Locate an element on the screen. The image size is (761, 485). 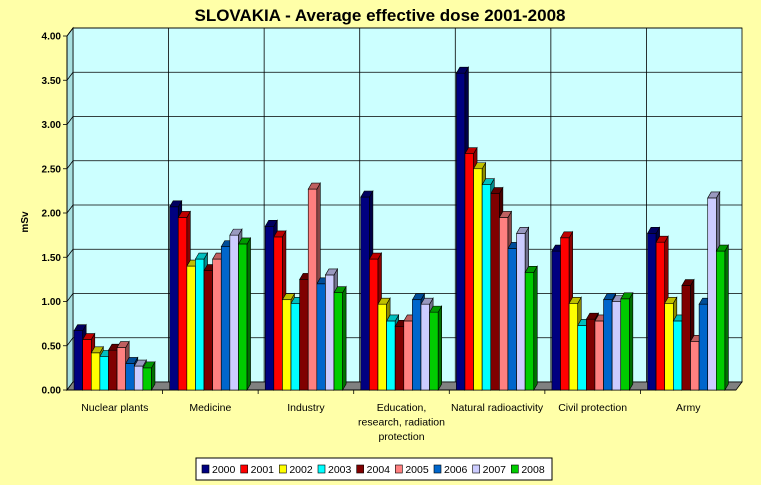
legend-label-2002: 2002 is located at coordinates (301, 470).